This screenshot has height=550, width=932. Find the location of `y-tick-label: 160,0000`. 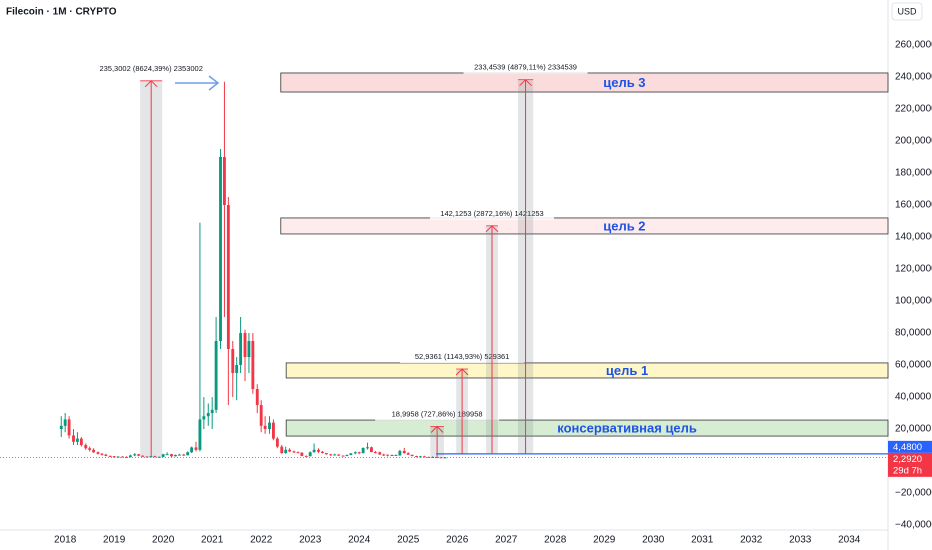

y-tick-label: 160,0000 is located at coordinates (913, 205).